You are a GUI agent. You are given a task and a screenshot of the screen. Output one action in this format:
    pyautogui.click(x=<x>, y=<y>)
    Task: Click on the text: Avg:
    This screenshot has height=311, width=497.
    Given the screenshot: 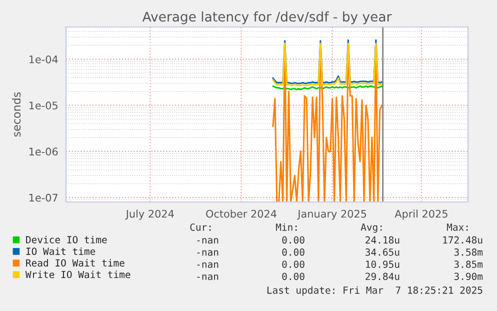 What is the action you would take?
    pyautogui.click(x=371, y=228)
    